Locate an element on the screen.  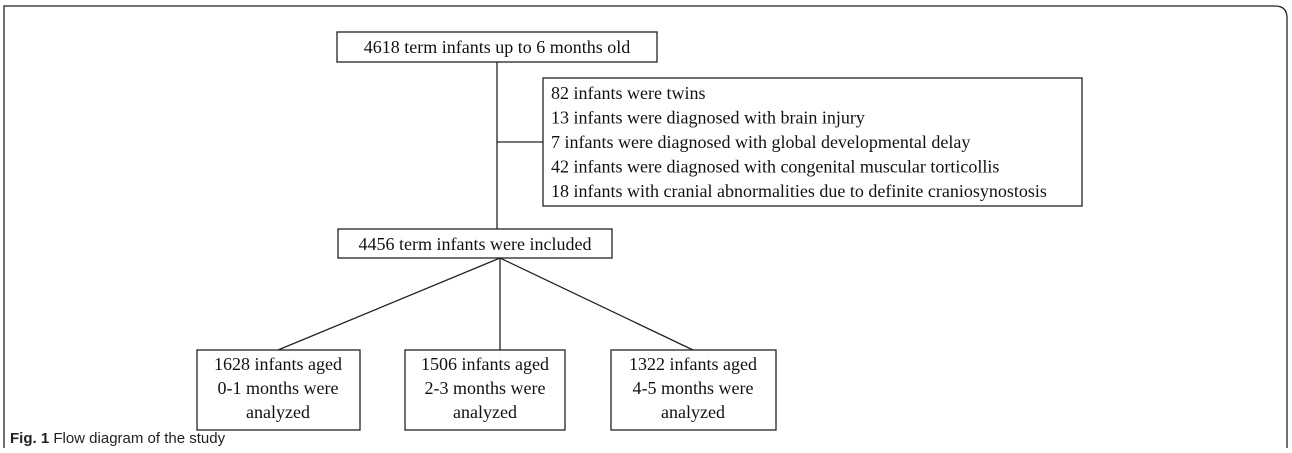
node-text: 4-5 months were is located at coordinates (693, 388).